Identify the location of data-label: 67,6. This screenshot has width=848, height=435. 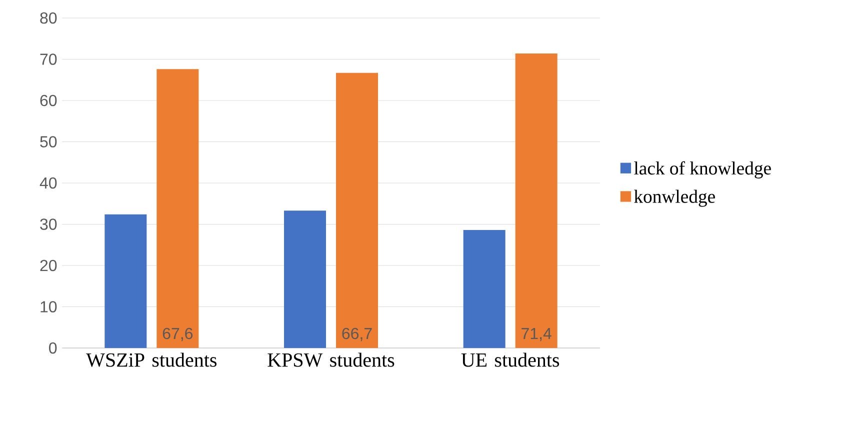
(177, 335).